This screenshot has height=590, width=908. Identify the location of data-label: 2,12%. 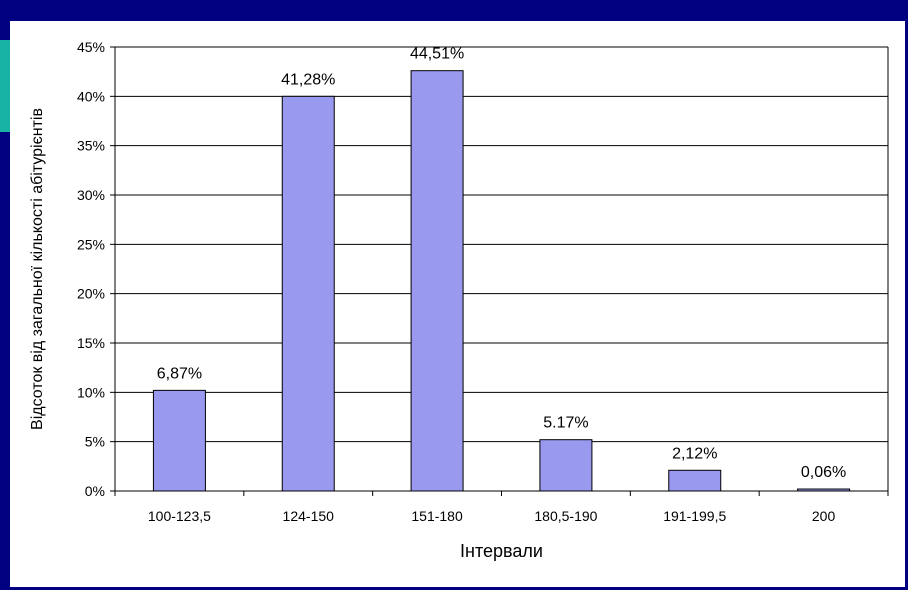
(694, 453).